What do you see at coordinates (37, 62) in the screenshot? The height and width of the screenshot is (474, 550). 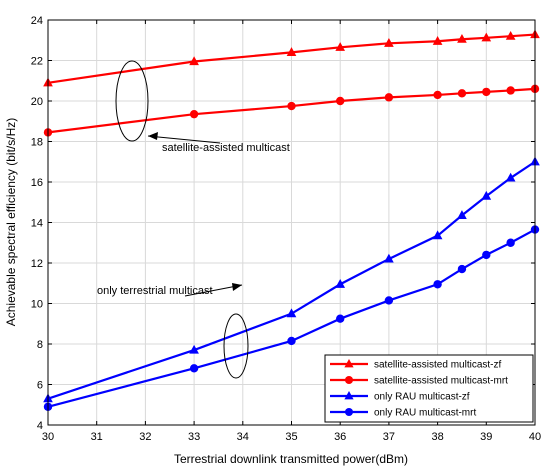 I see `y-tick-label: 22` at bounding box center [37, 62].